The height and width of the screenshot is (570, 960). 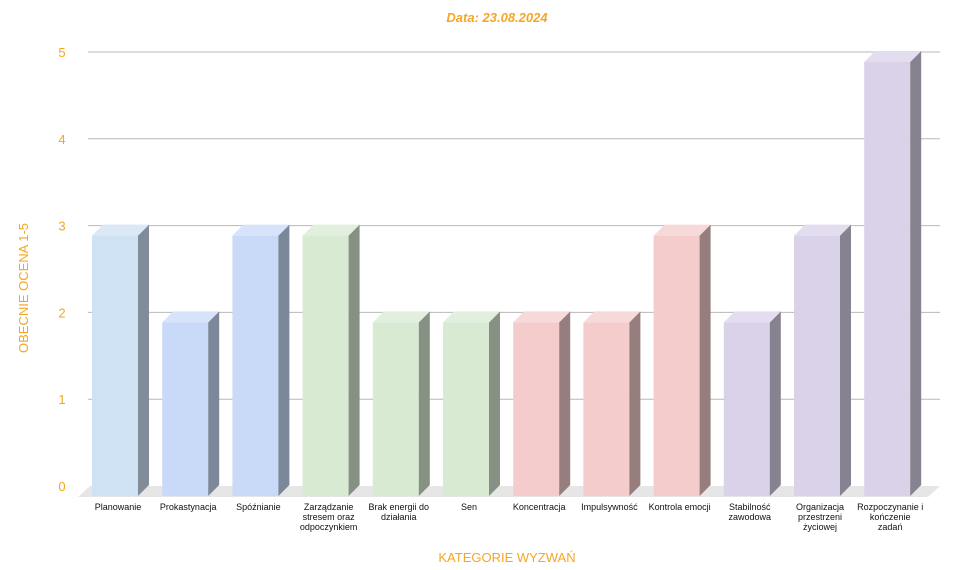 What do you see at coordinates (890, 507) in the screenshot?
I see `x-tick-label-line: Rozpoczynanie i` at bounding box center [890, 507].